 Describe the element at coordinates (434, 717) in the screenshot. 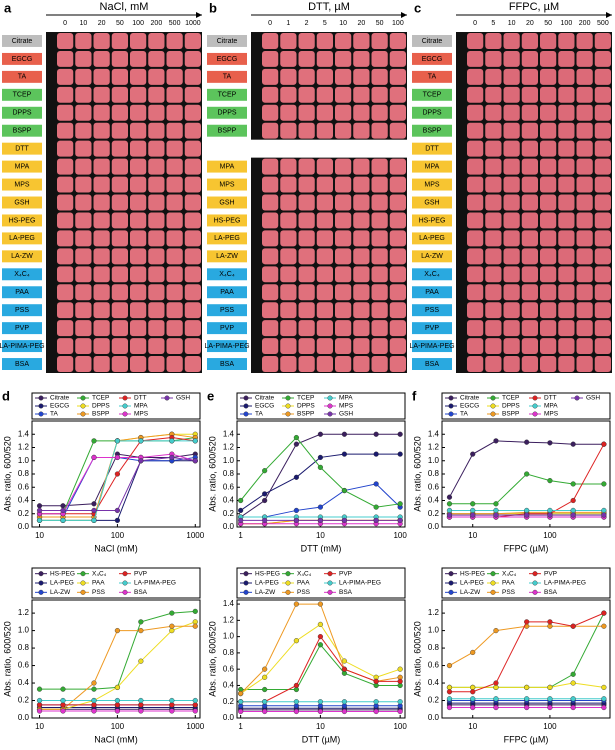

I see `y-tick-label: 0.0` at that location.